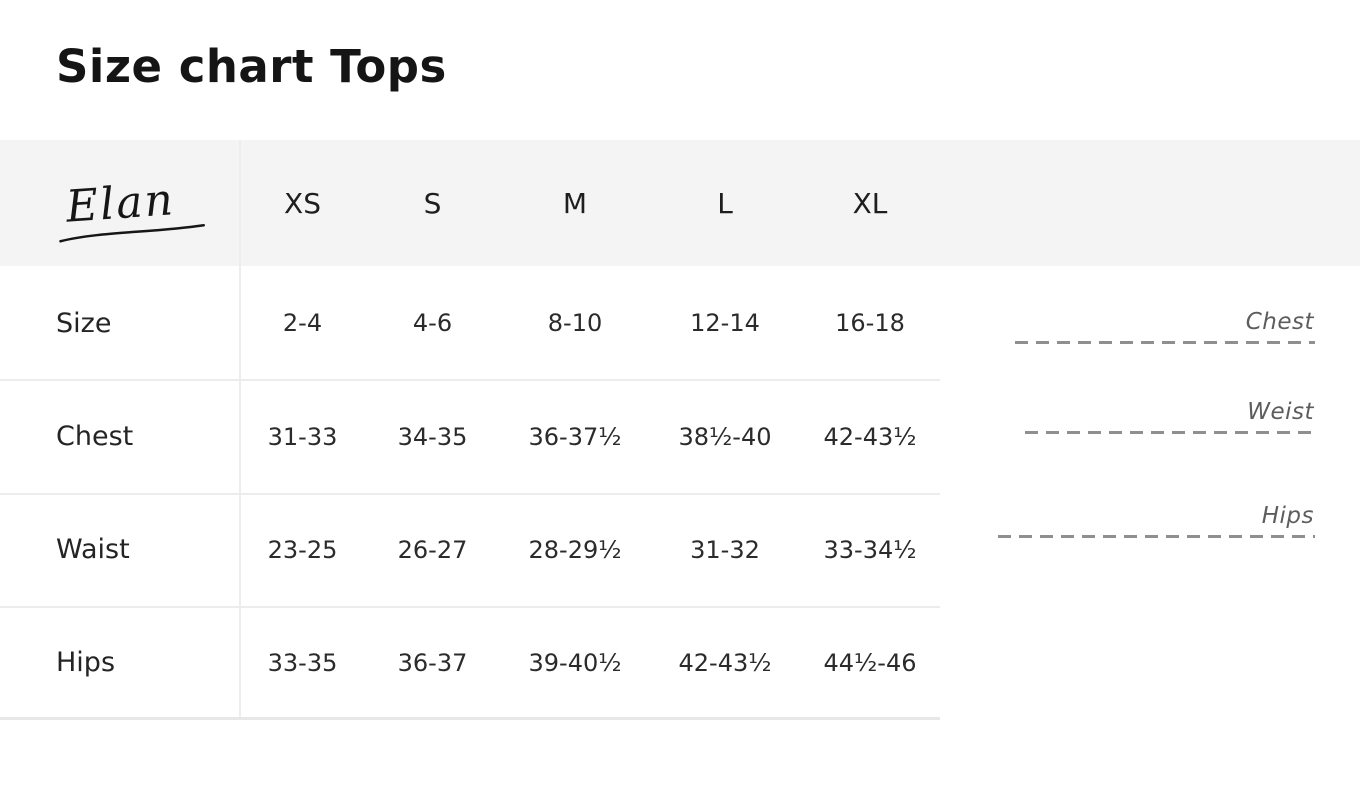 This screenshot has width=1360, height=804. Describe the element at coordinates (870, 549) in the screenshot. I see `cell-waist-xl: 33-34½` at that location.